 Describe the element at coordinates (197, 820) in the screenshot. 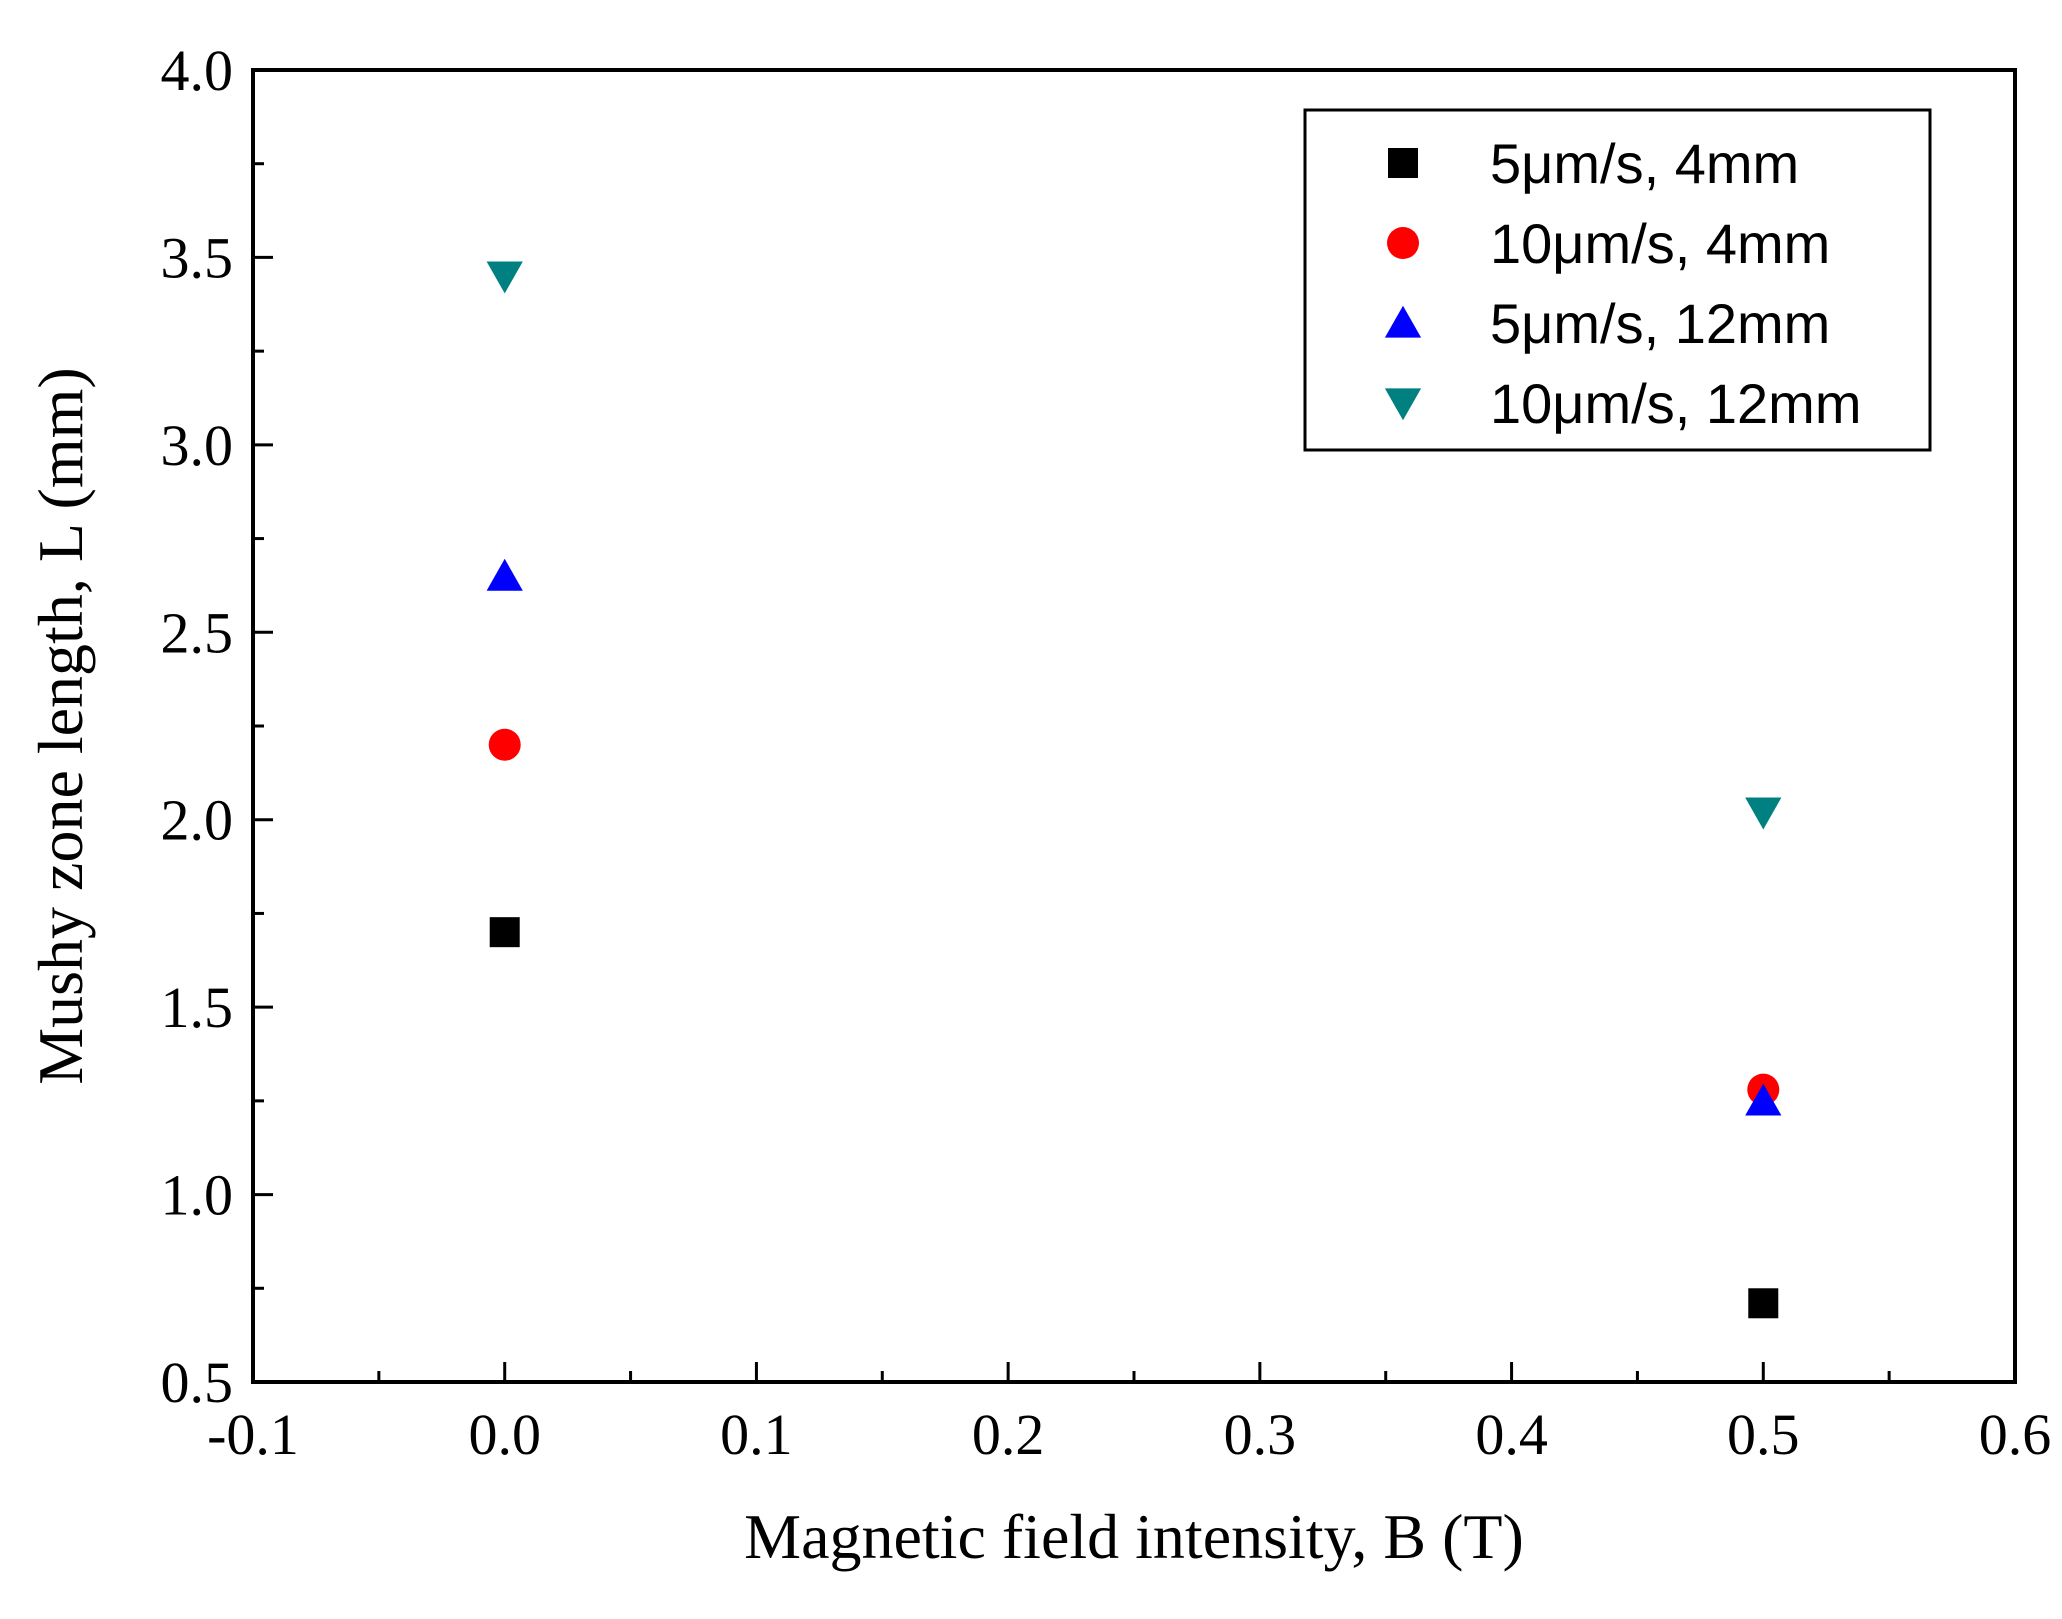

I see `y-tick-label: 2.0` at that location.